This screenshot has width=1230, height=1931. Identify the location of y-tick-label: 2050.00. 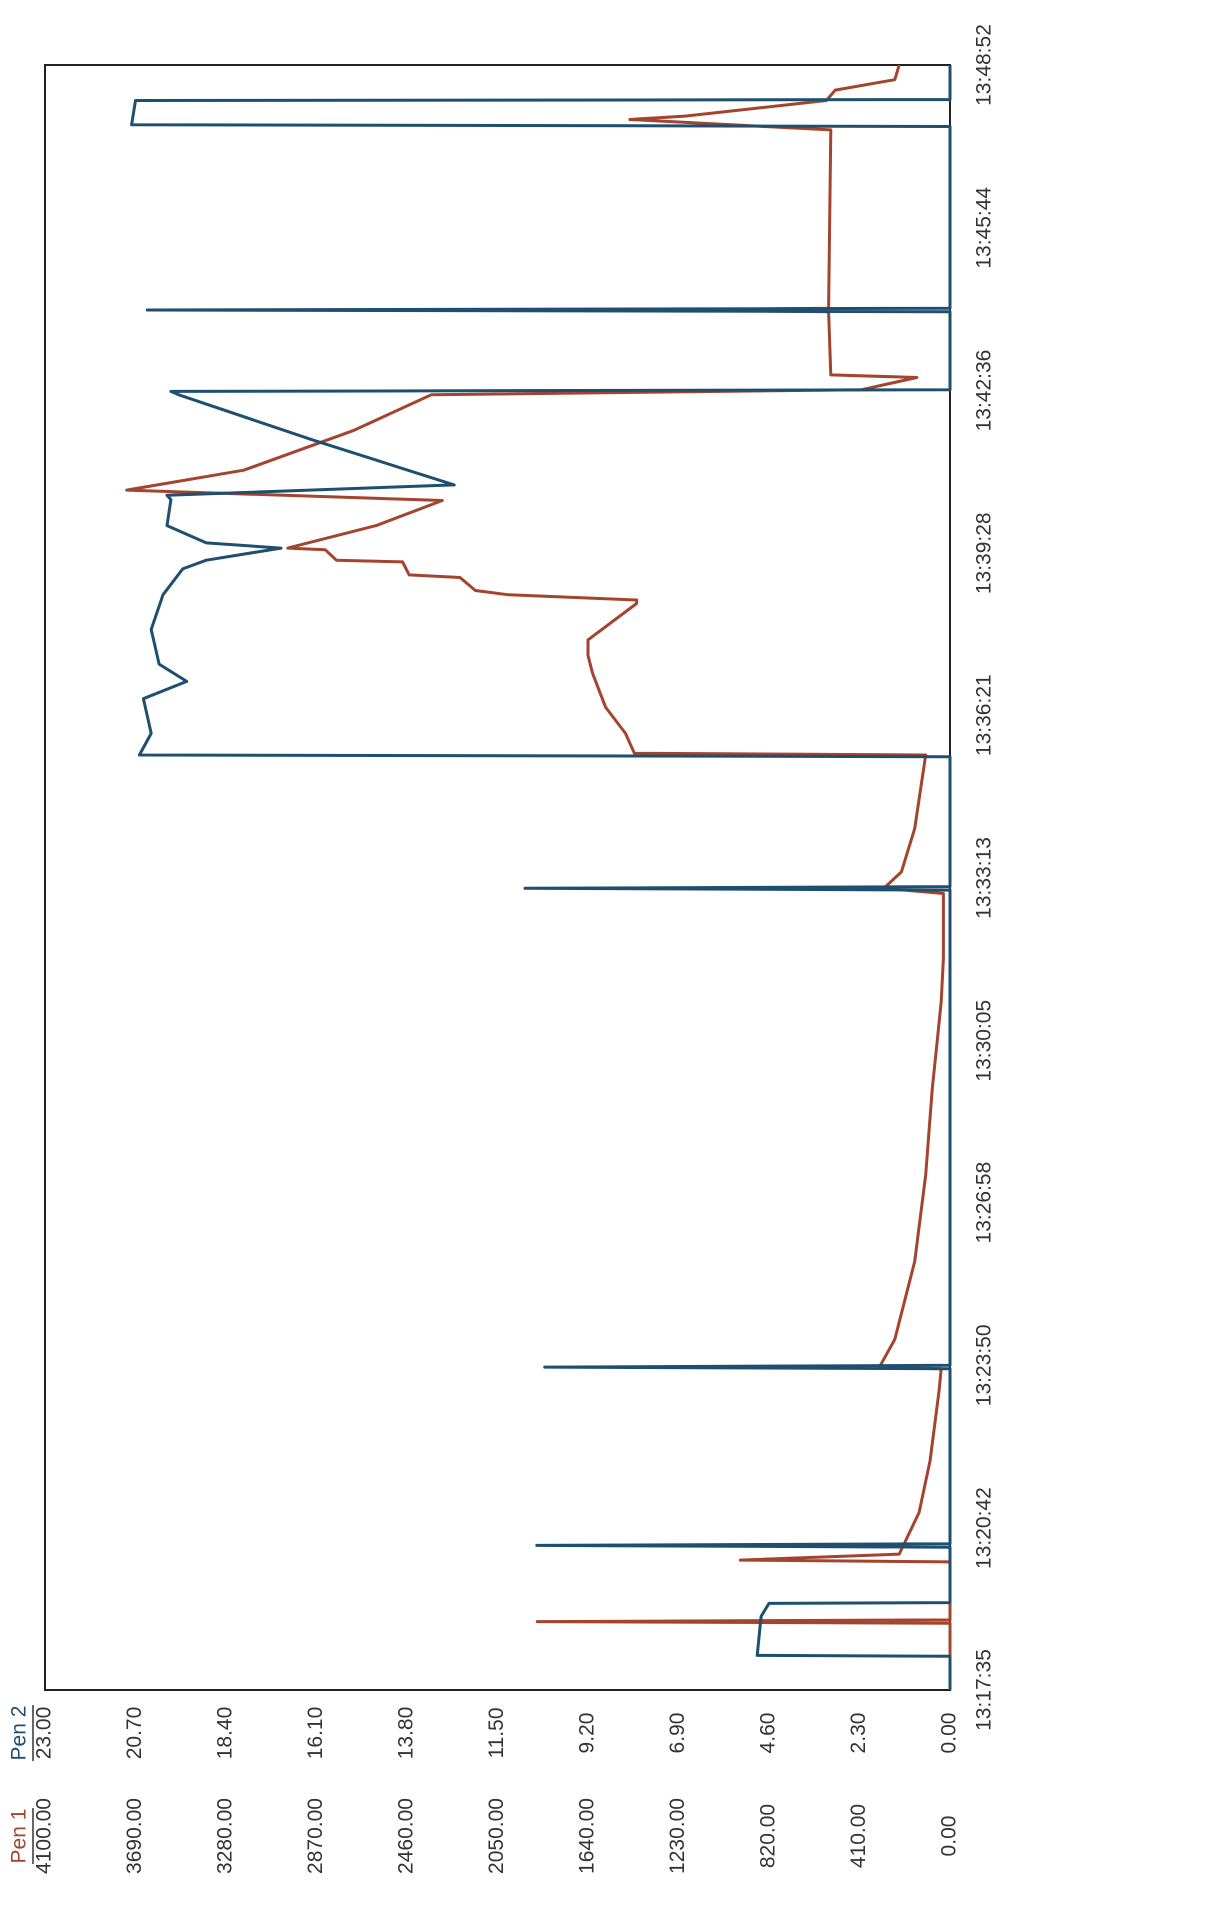
(496, 1836).